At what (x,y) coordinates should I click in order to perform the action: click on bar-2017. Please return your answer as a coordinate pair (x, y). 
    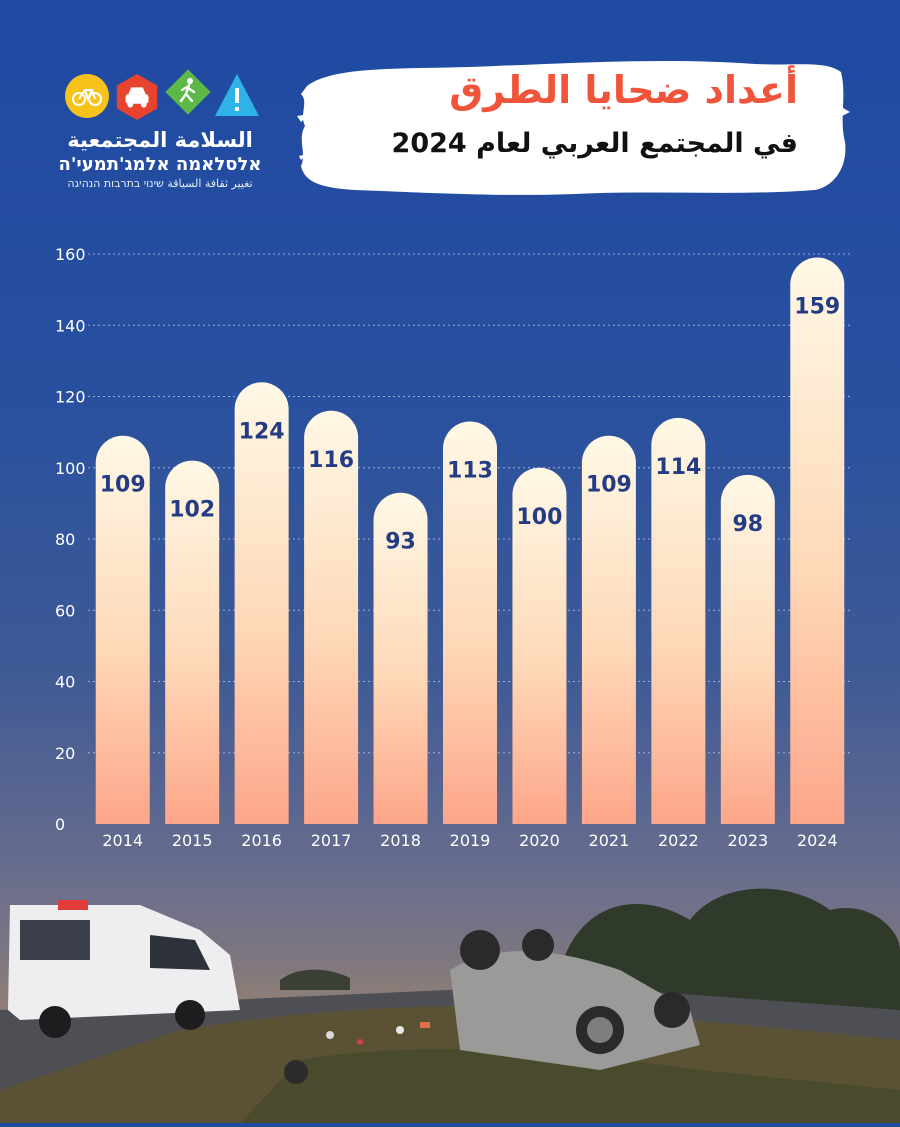
    Looking at the image, I should click on (331, 617).